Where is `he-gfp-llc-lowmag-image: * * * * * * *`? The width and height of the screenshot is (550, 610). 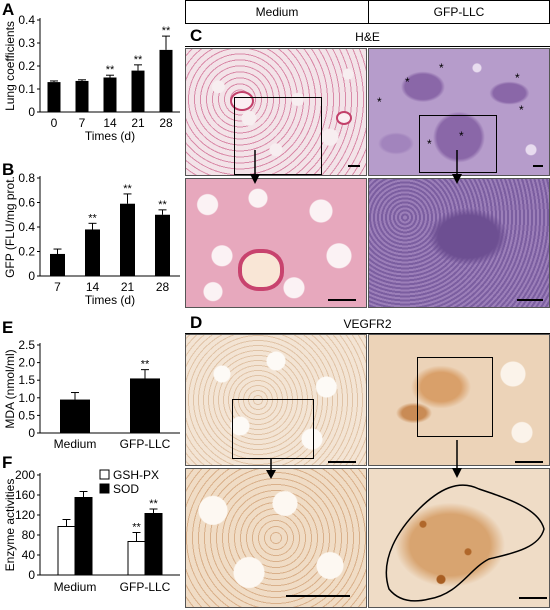 he-gfp-llc-lowmag-image: * * * * * * * is located at coordinates (459, 112).